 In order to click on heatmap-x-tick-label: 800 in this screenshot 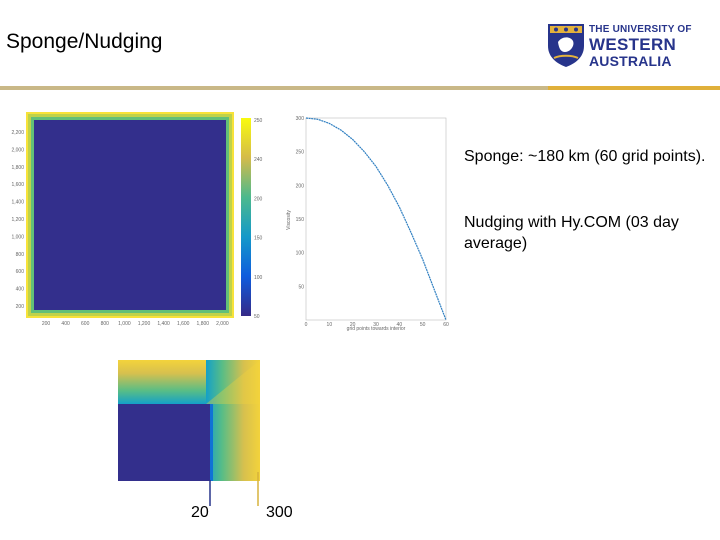, I will do `click(105, 324)`.